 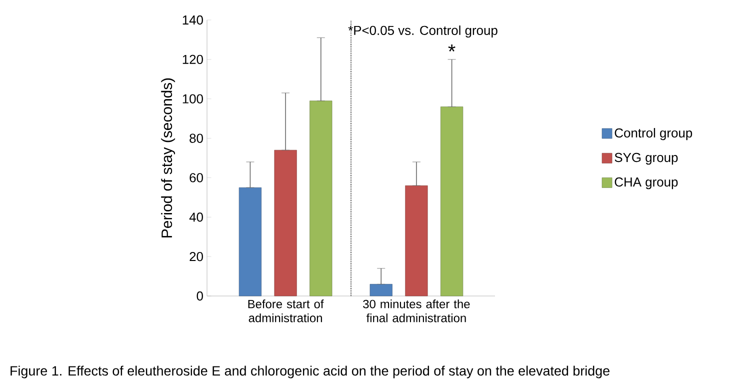 I want to click on caption: Figure 1. Effects of eleutheroside E and chlorogenic acid on the period of stay on the elevated bridge, so click(x=310, y=372).